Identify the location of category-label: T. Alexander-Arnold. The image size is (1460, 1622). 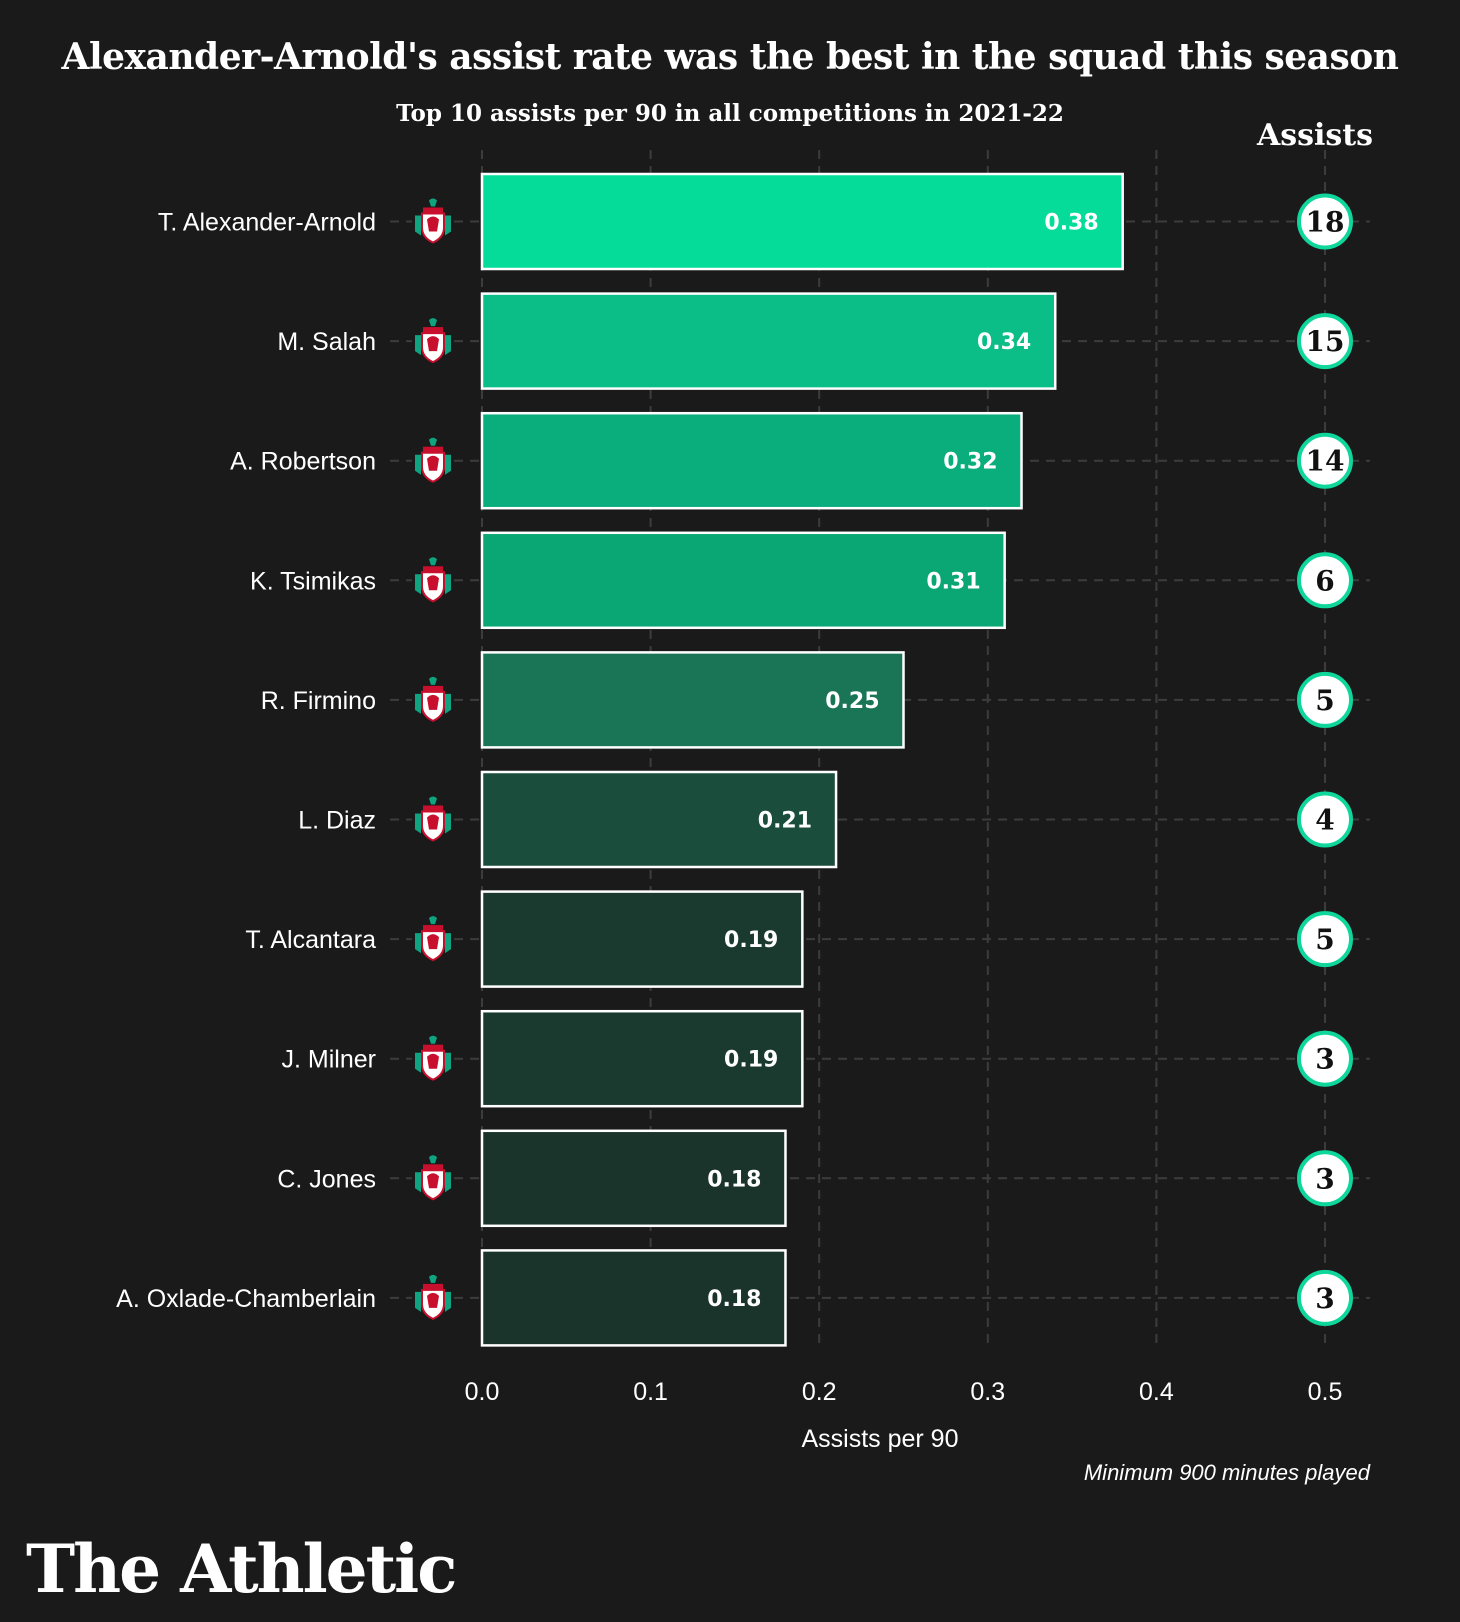
(267, 223).